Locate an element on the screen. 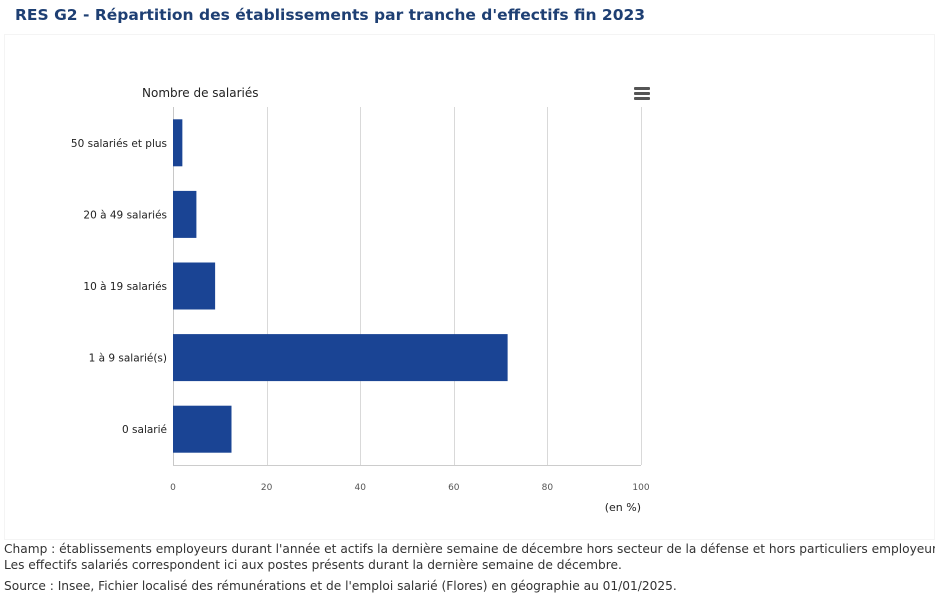 The height and width of the screenshot is (599, 935). x-axis-unit: (en %) is located at coordinates (623, 507).